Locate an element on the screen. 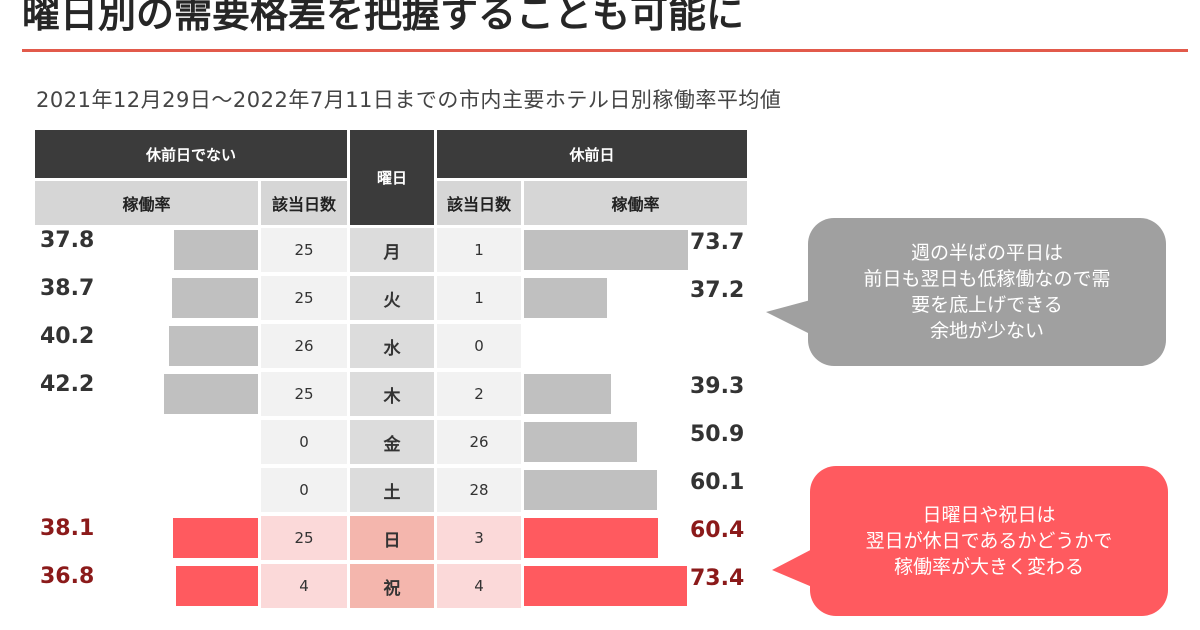  day-label: 日 is located at coordinates (392, 538).